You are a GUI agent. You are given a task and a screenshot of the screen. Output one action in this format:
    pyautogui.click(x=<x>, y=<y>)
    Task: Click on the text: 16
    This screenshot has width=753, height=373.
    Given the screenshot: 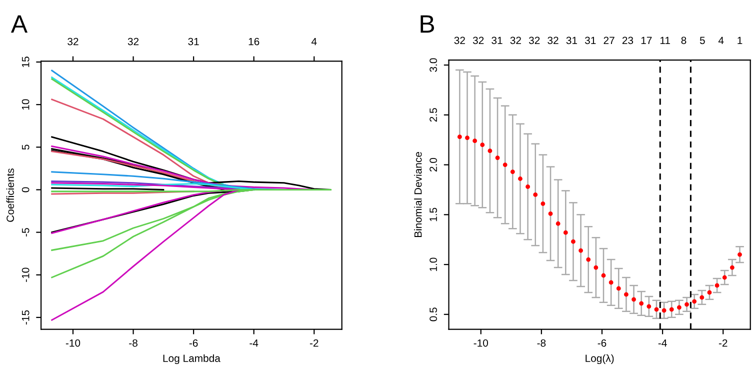 What is the action you would take?
    pyautogui.click(x=254, y=42)
    